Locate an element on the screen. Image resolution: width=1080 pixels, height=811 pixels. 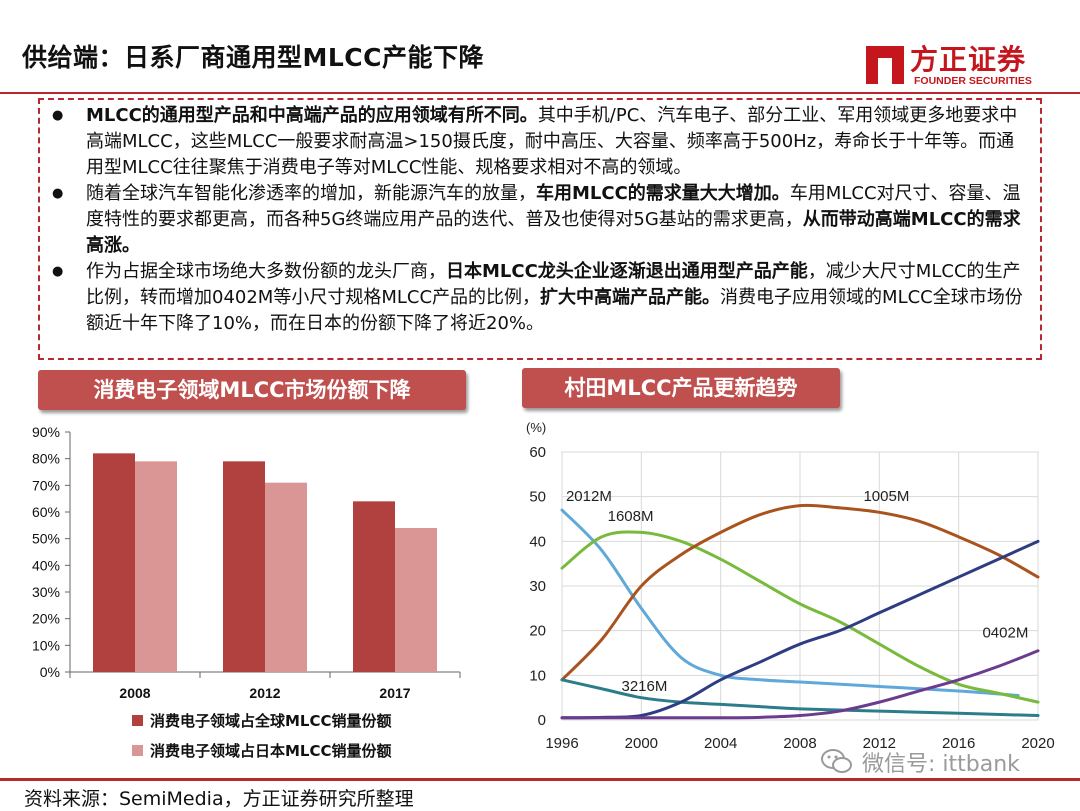
y-tick-label: 70% is located at coordinates (46, 485).